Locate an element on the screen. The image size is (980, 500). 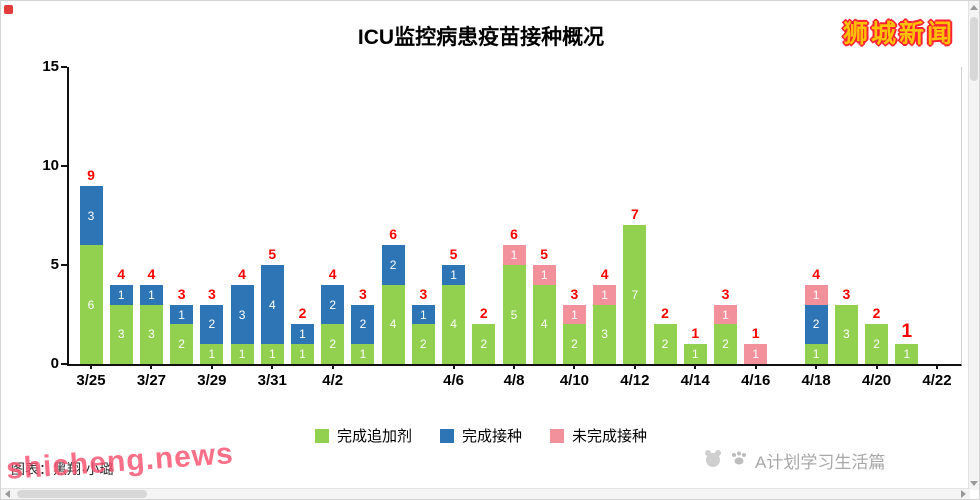
y-tick-label: 15 is located at coordinates (50, 66).